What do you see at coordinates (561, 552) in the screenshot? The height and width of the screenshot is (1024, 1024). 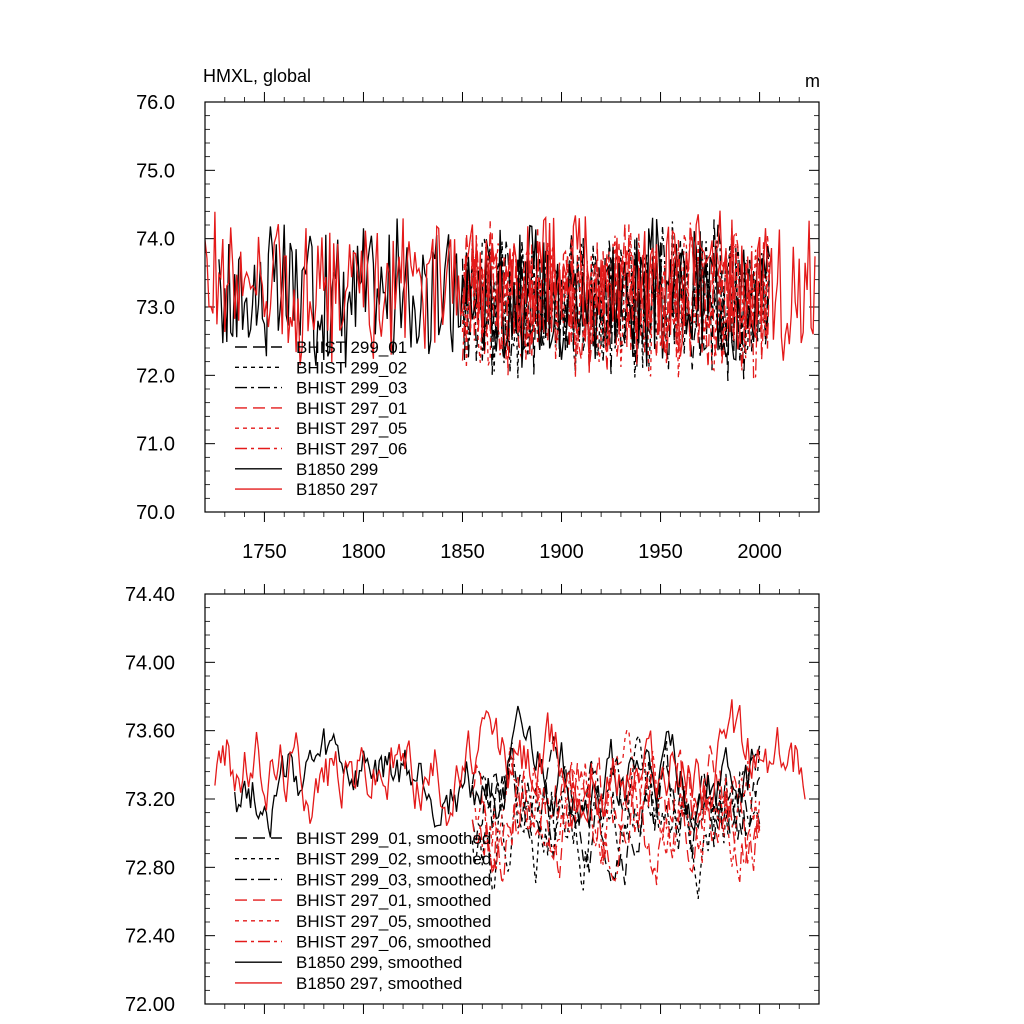 I see `x-tick-label: 1900` at bounding box center [561, 552].